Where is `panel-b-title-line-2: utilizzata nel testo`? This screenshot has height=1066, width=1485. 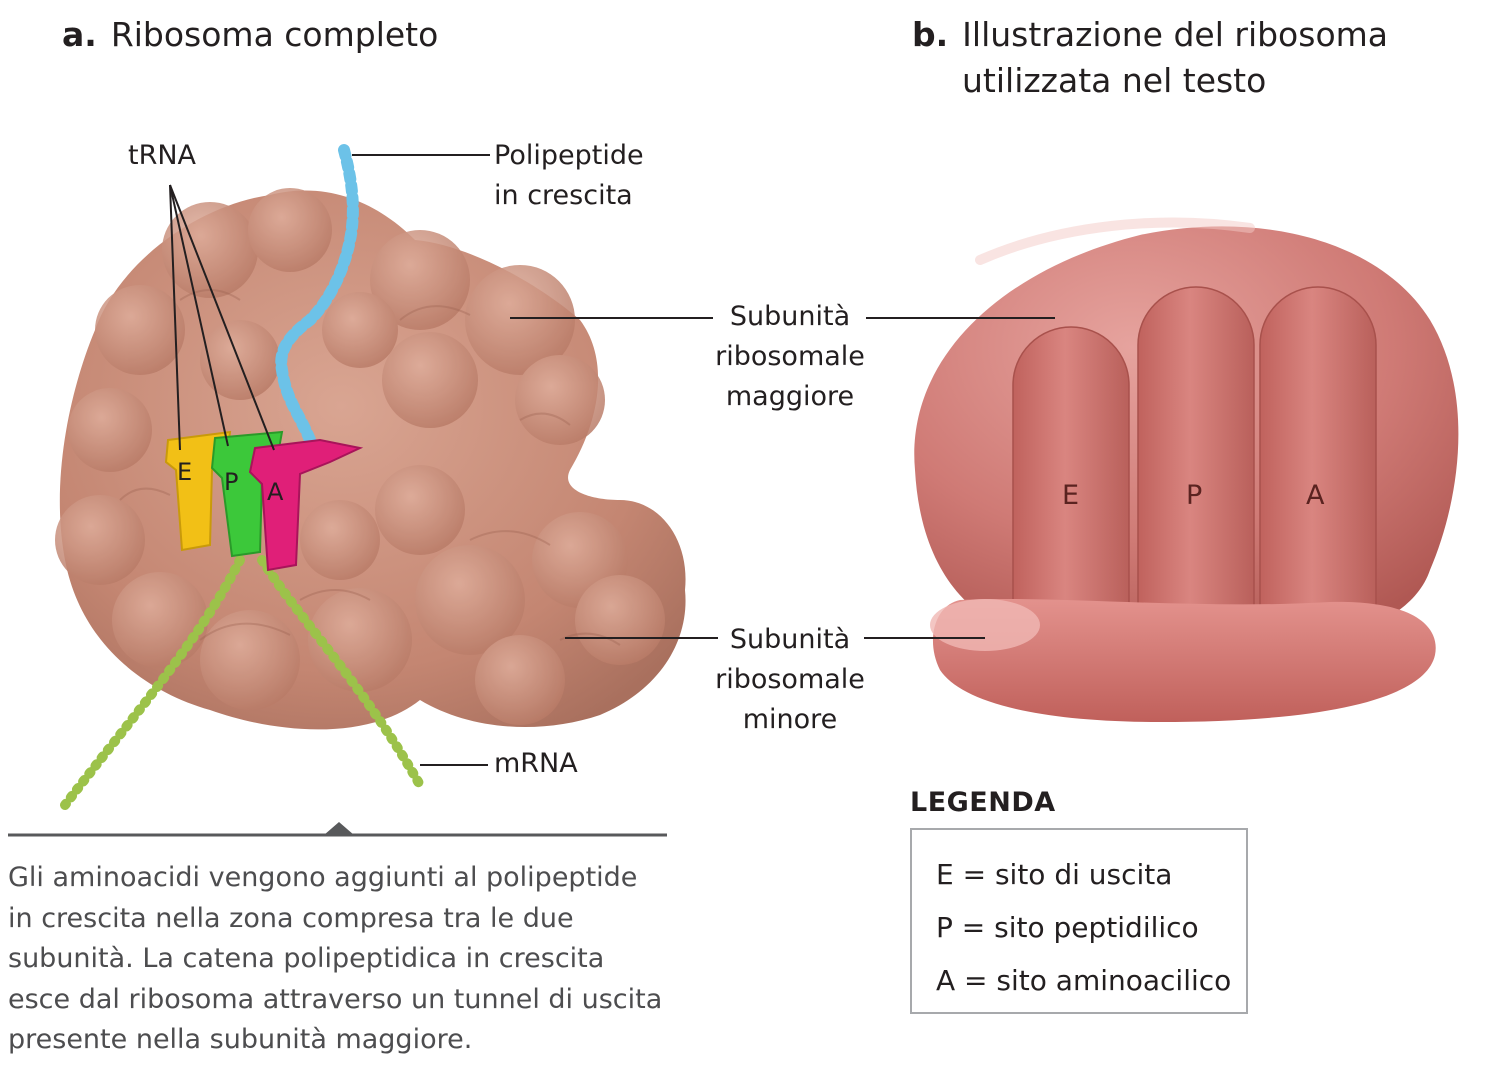
panel-b-title-line-2: utilizzata nel testo is located at coordinates (1114, 80).